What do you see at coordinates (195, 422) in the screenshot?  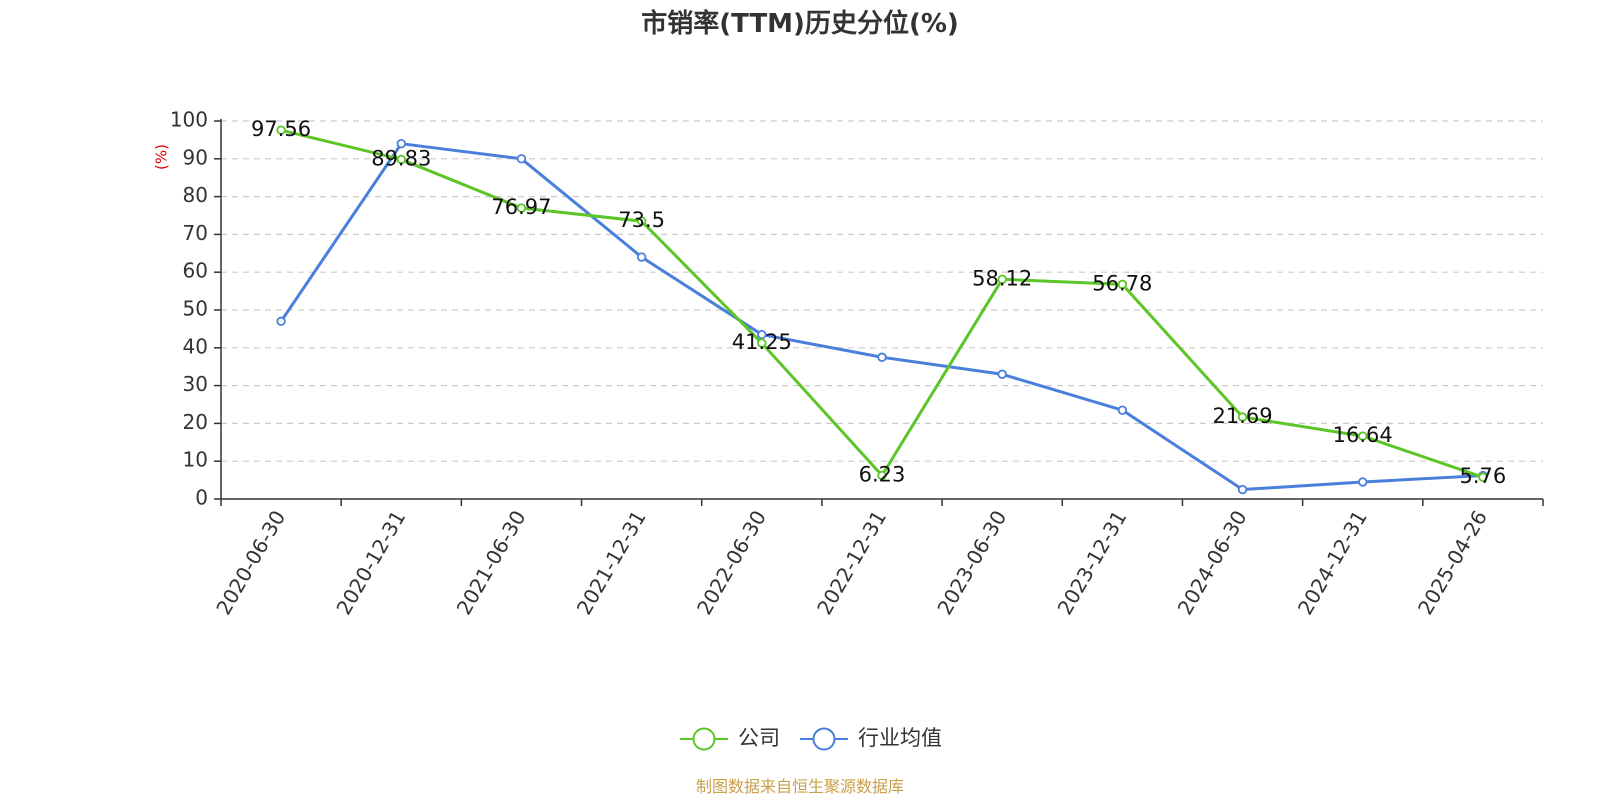 I see `y-tick-label: 20` at bounding box center [195, 422].